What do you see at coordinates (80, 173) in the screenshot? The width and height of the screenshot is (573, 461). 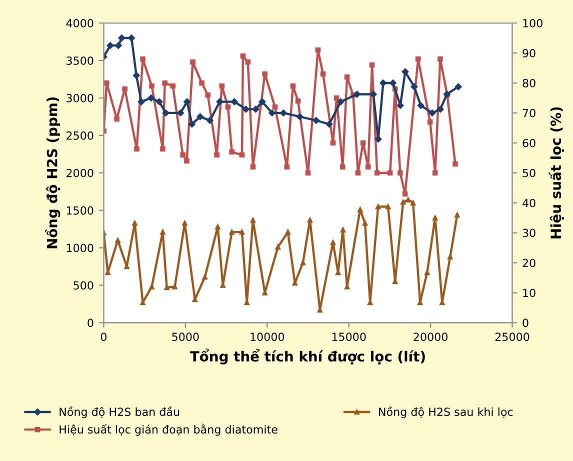 I see `y-tick-label: 2000` at bounding box center [80, 173].